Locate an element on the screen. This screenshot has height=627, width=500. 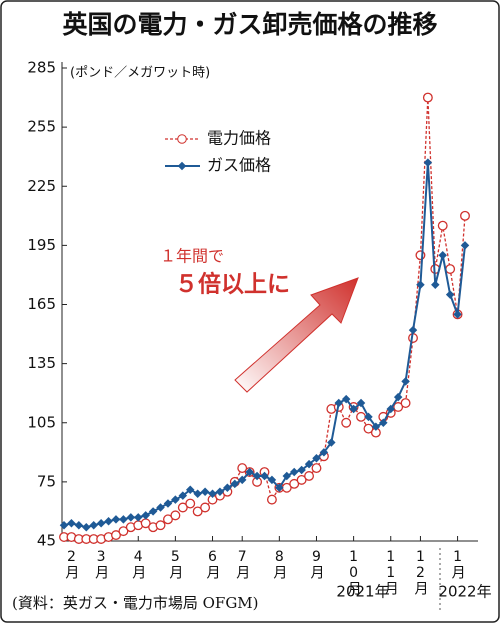
year-label: 2022年 is located at coordinates (464, 592).